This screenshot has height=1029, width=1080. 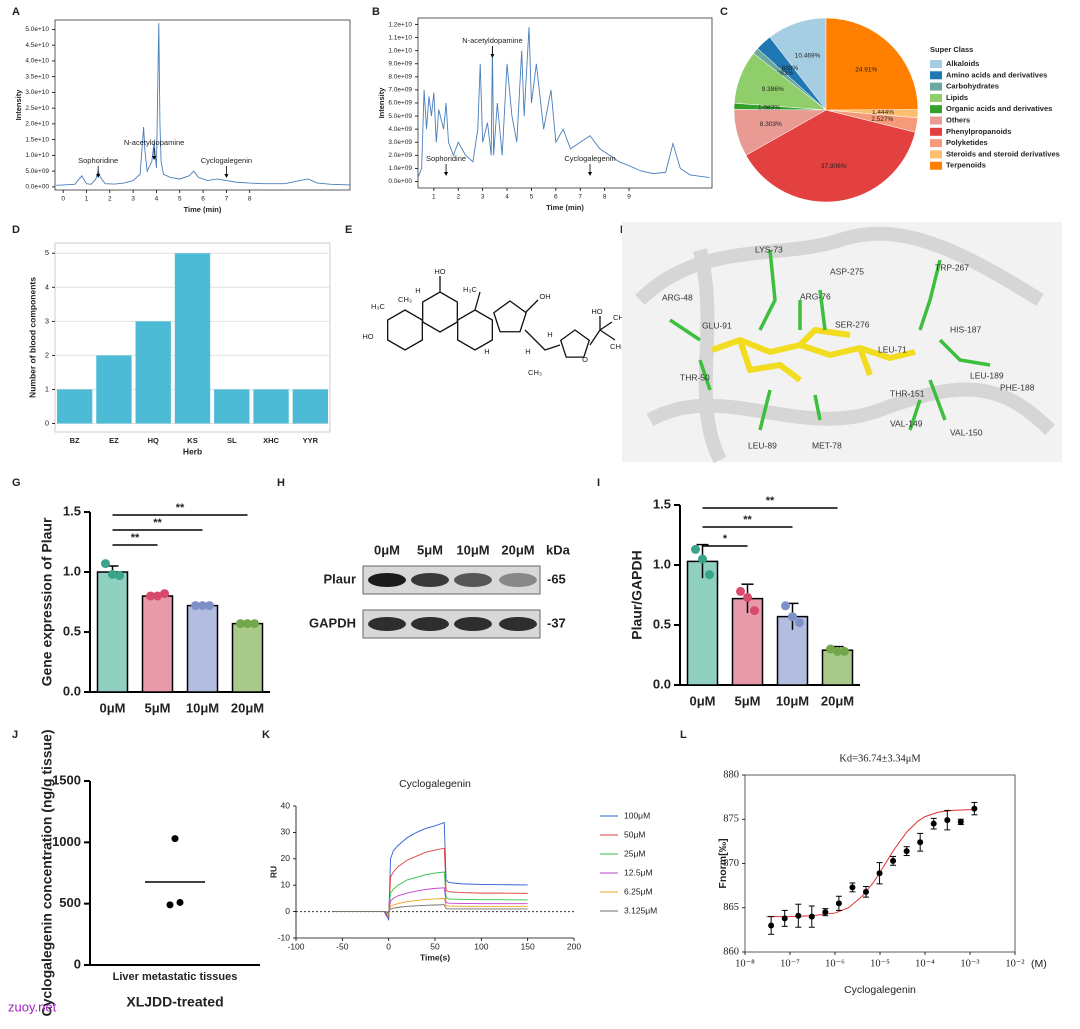 What do you see at coordinates (1014, 963) in the screenshot?
I see `x-tick-label: 10⁻²` at bounding box center [1014, 963].